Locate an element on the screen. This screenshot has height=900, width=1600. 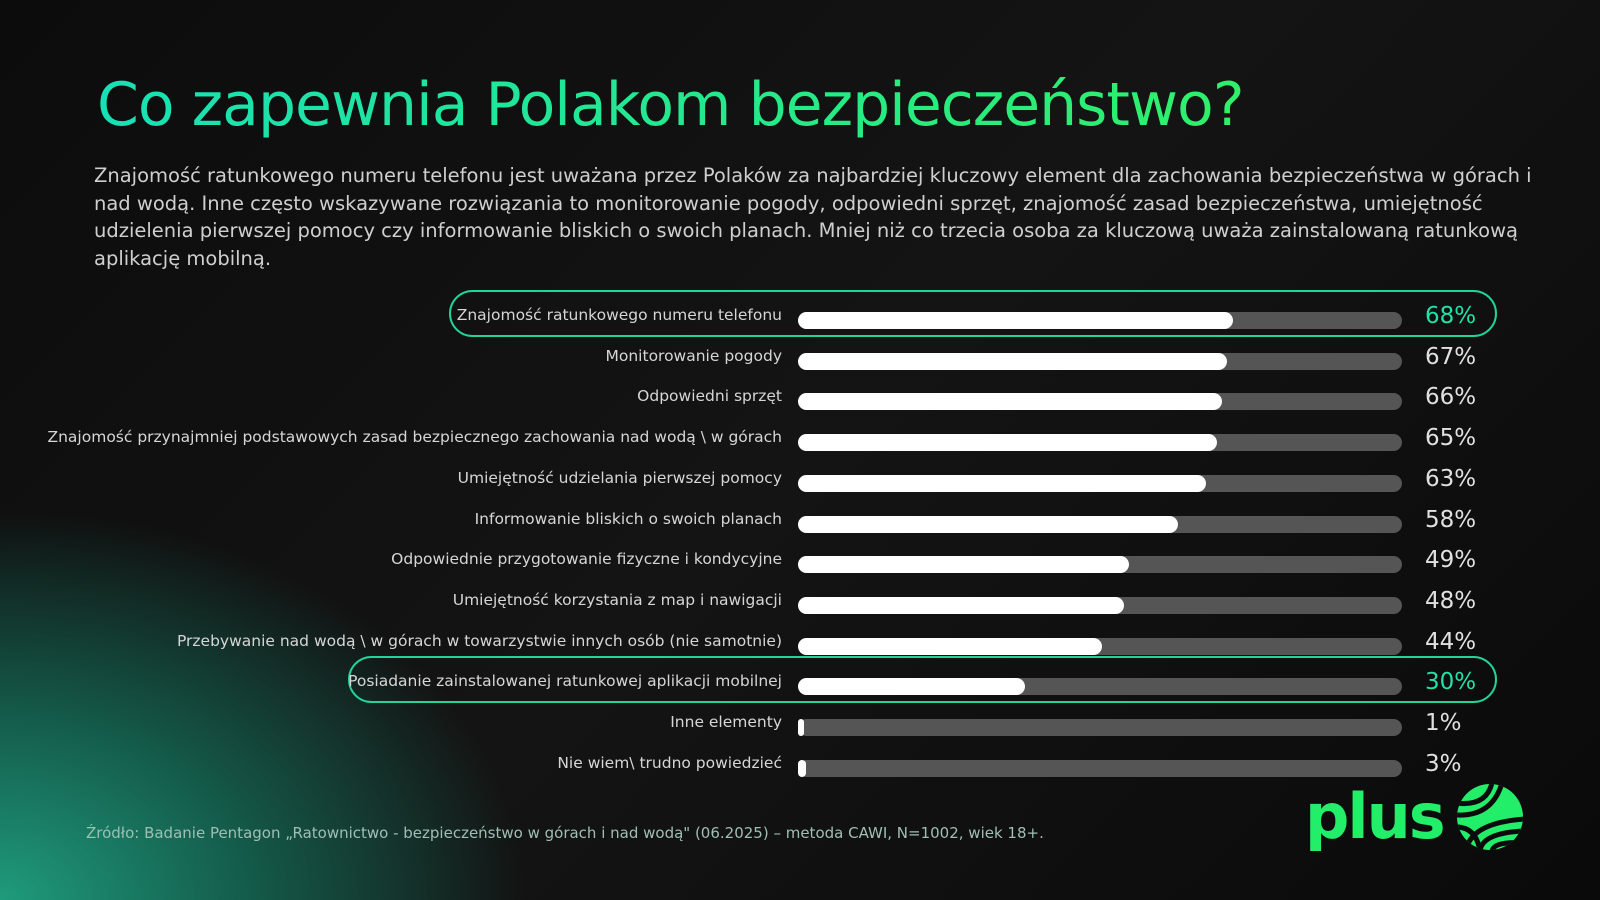
page-title: Co zapewnia Polakom bezpieczeństwo? is located at coordinates (671, 105).